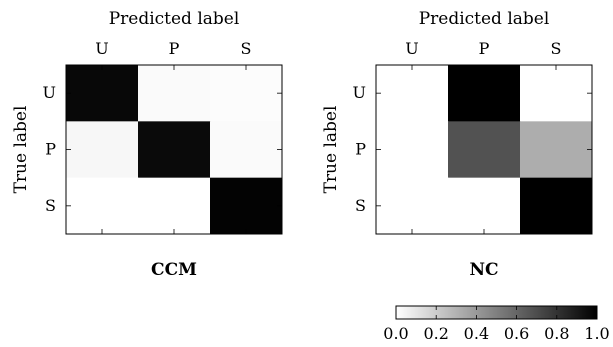  Describe the element at coordinates (556, 333) in the screenshot. I see `colorbar-tick-label: 0.8` at that location.